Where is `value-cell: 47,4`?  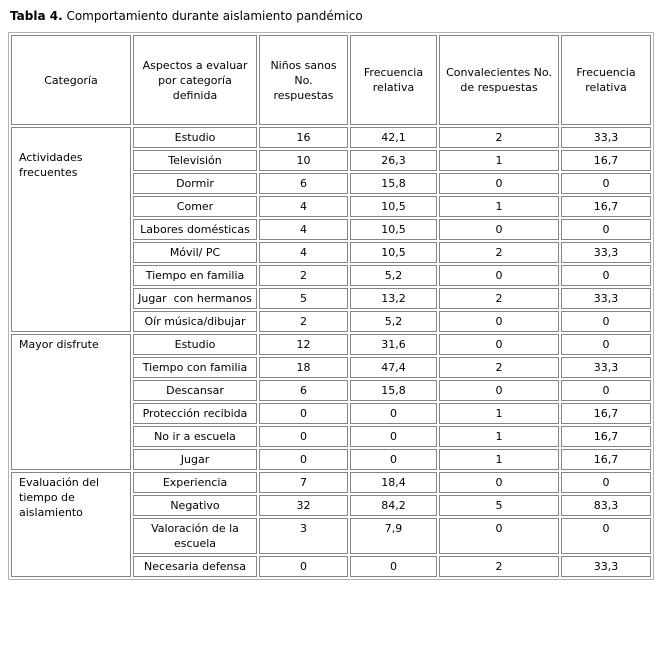 value-cell: 47,4 is located at coordinates (393, 367).